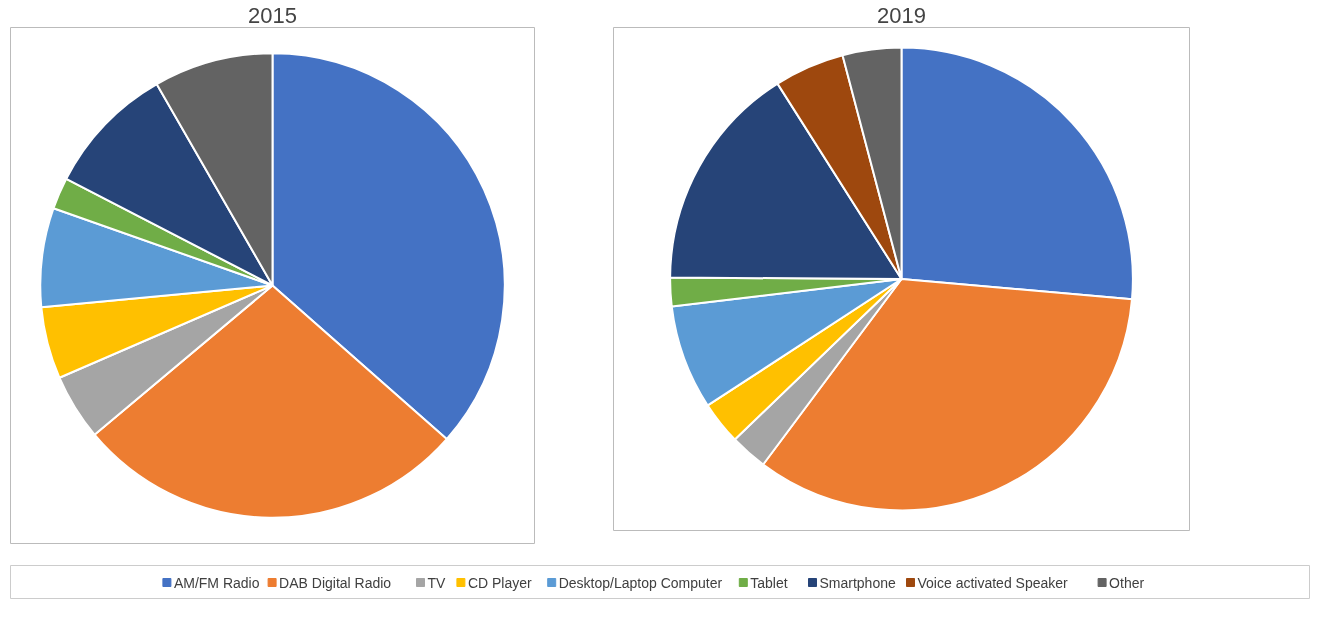 The image size is (1322, 622). What do you see at coordinates (272, 15) in the screenshot?
I see `slice-label: 2015` at bounding box center [272, 15].